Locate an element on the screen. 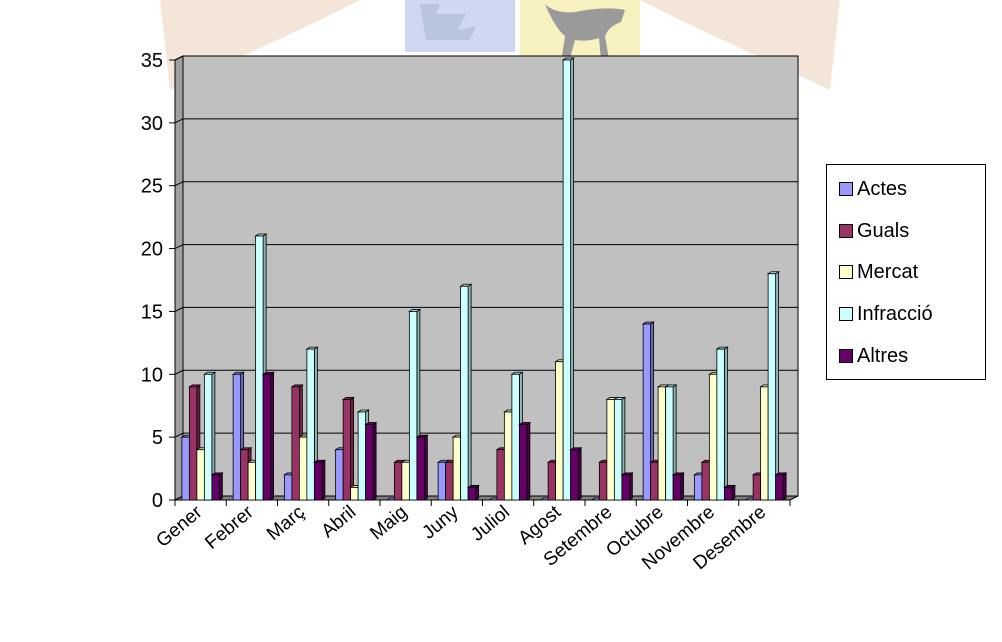  legend-swatch-altres is located at coordinates (846, 356).